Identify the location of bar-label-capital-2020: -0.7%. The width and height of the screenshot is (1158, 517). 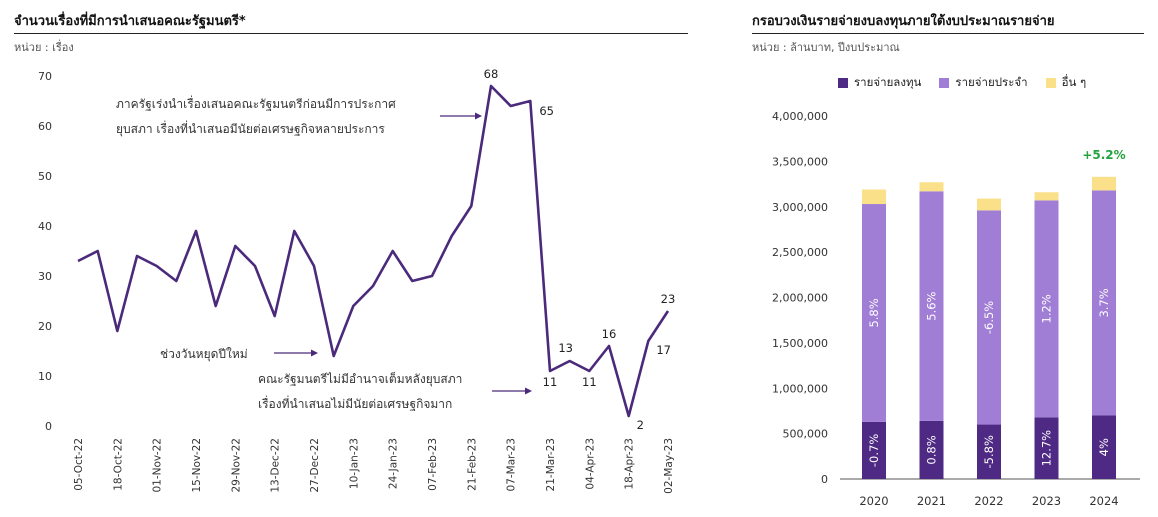
(874, 450).